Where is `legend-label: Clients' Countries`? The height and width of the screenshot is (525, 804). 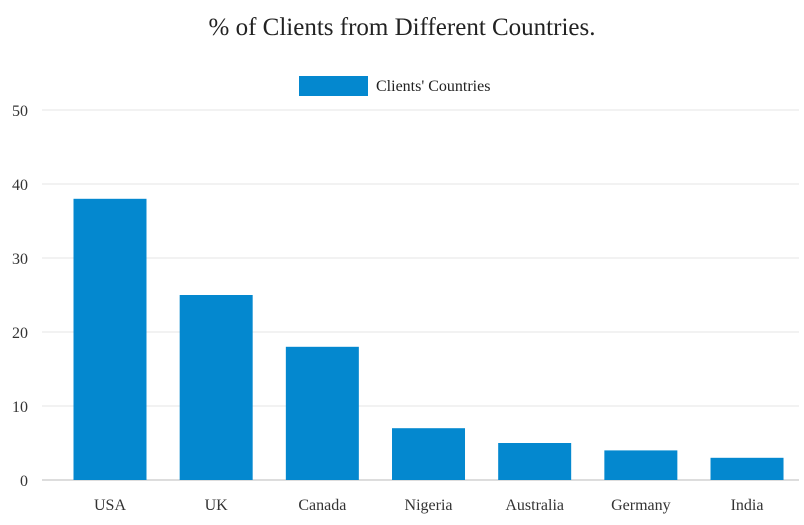 legend-label: Clients' Countries is located at coordinates (433, 86).